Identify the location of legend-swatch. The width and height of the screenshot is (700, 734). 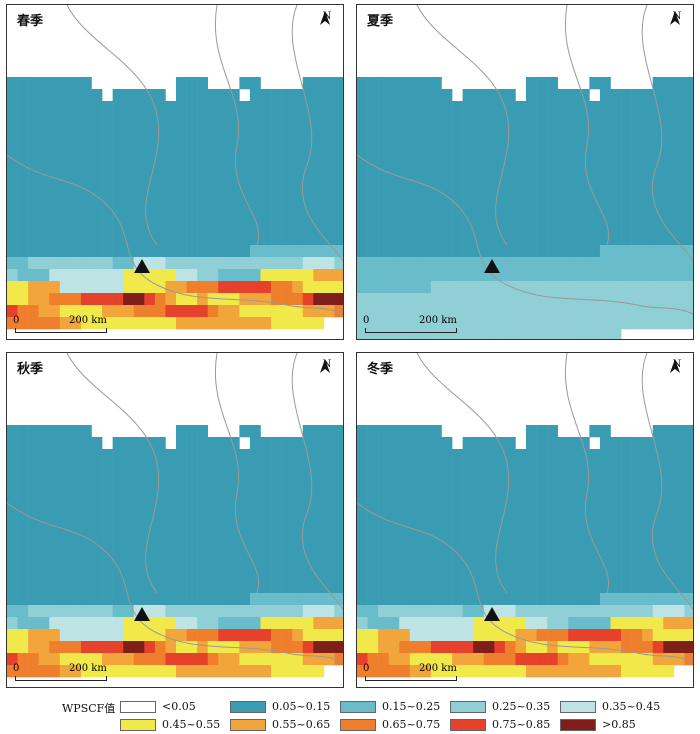
(468, 725).